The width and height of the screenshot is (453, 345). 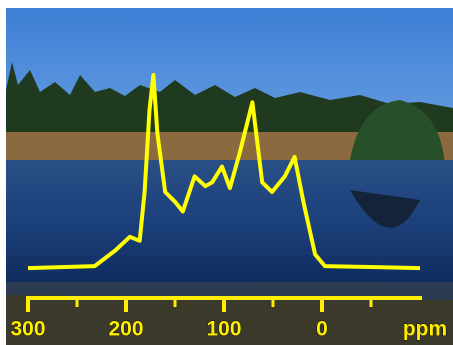 What do you see at coordinates (27, 329) in the screenshot?
I see `x-tick-label: 300` at bounding box center [27, 329].